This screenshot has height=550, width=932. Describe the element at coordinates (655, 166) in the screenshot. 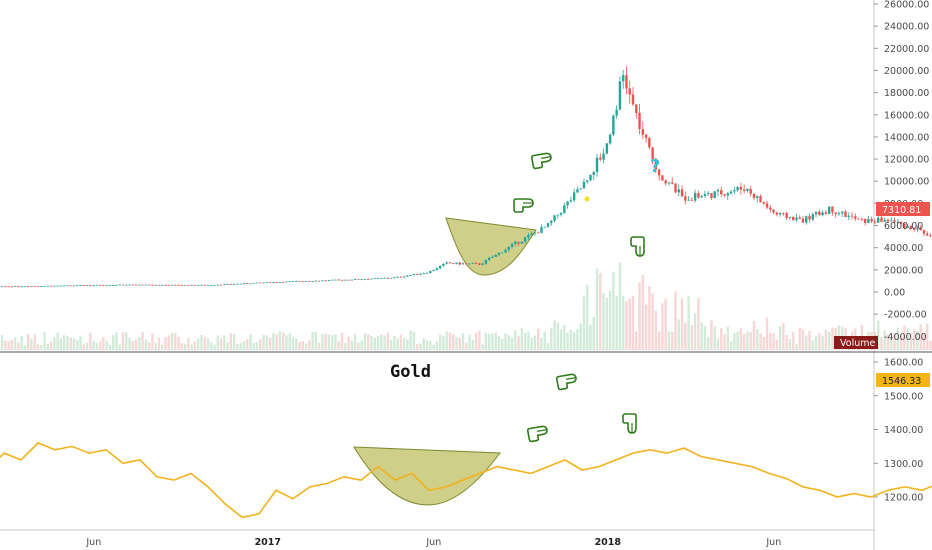

I see `question-mark: ?` at that location.